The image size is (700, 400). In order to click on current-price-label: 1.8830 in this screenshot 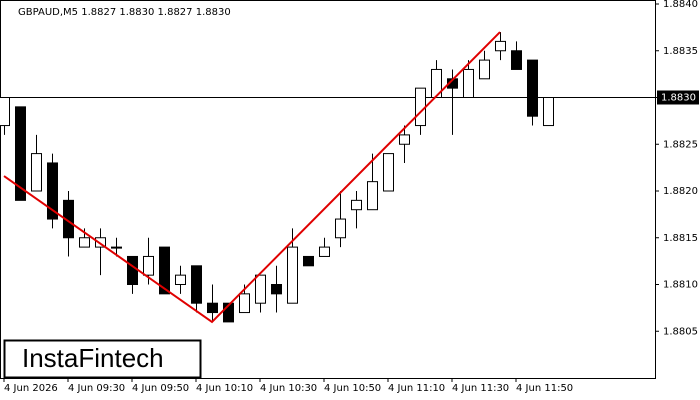, I will do `click(678, 98)`.